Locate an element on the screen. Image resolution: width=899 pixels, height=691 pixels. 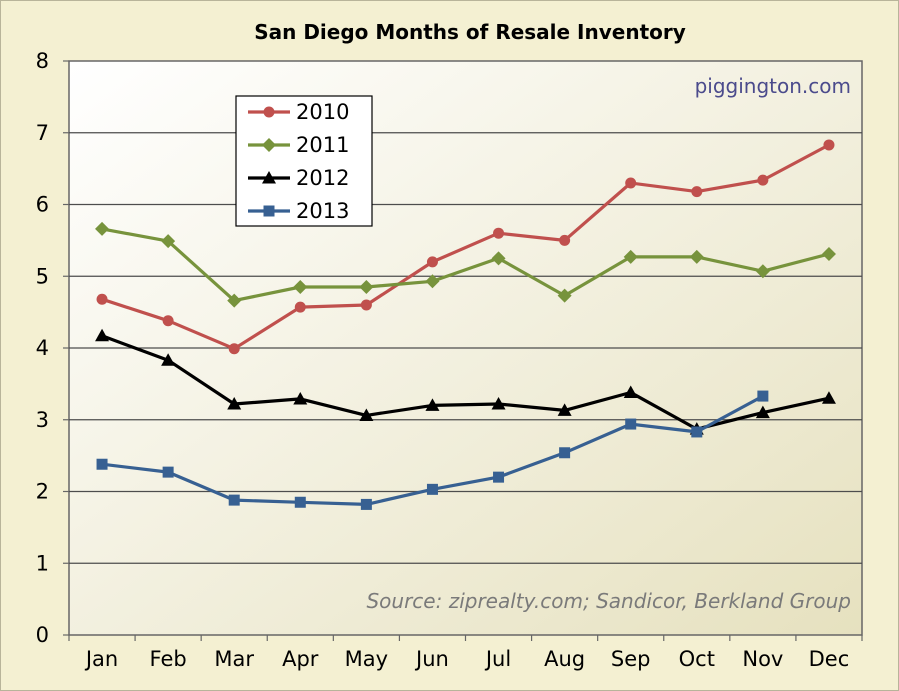
y-tick-label: 6 is located at coordinates (42, 205).